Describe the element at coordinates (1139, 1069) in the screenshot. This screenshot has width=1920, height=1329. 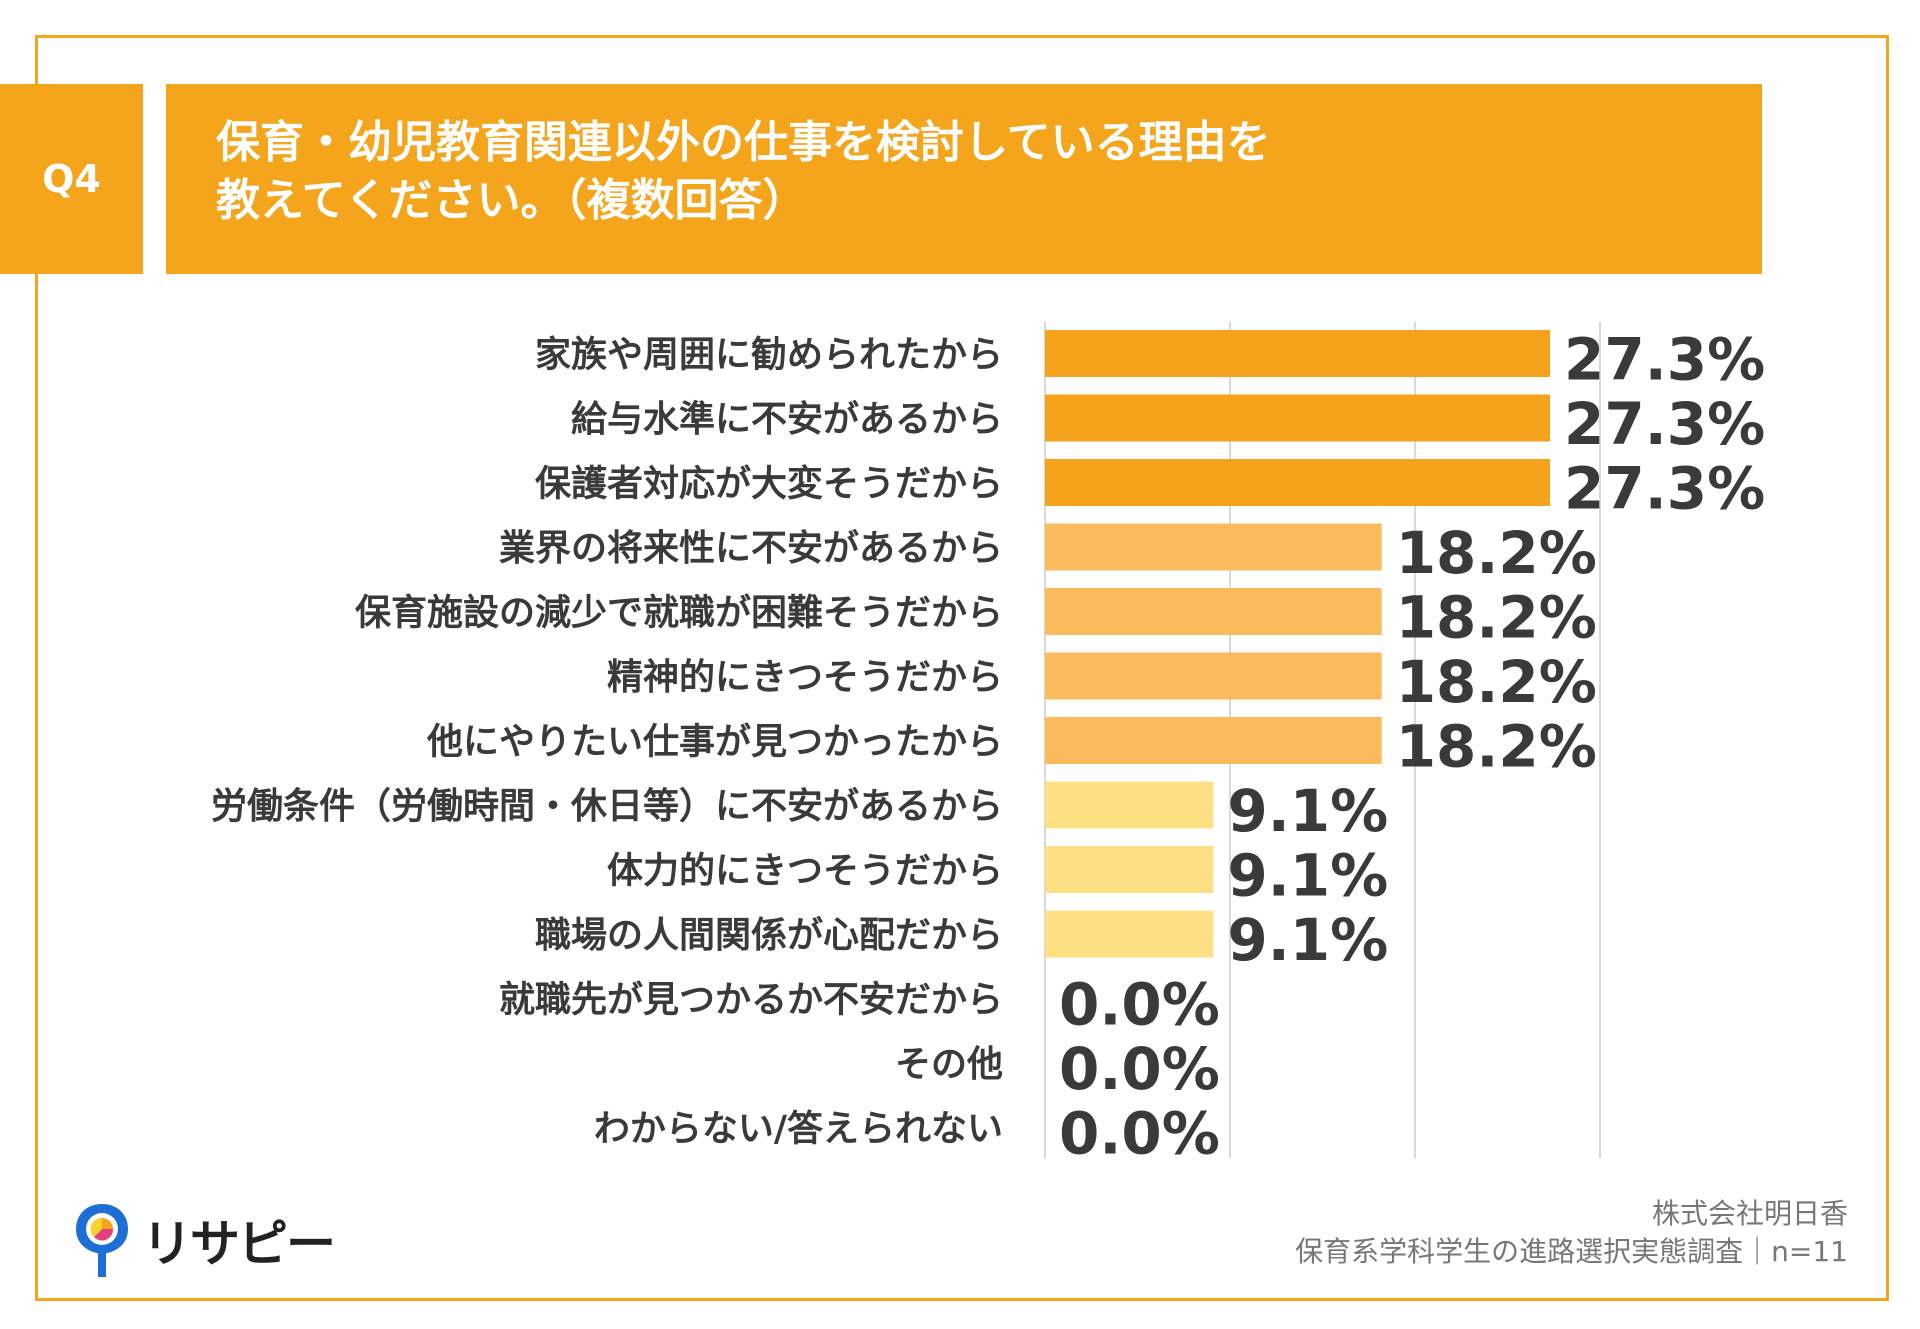
I see `value-label-11: 0.0%` at that location.